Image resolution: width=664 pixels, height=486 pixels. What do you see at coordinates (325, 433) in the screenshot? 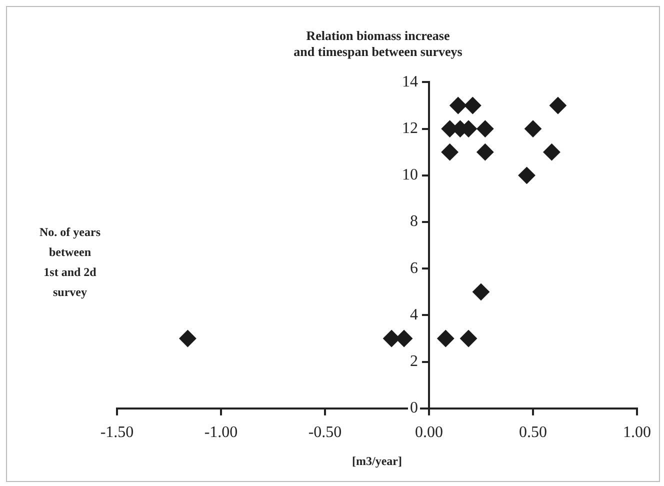
I see `x-tick-label: -0.50` at bounding box center [325, 433].